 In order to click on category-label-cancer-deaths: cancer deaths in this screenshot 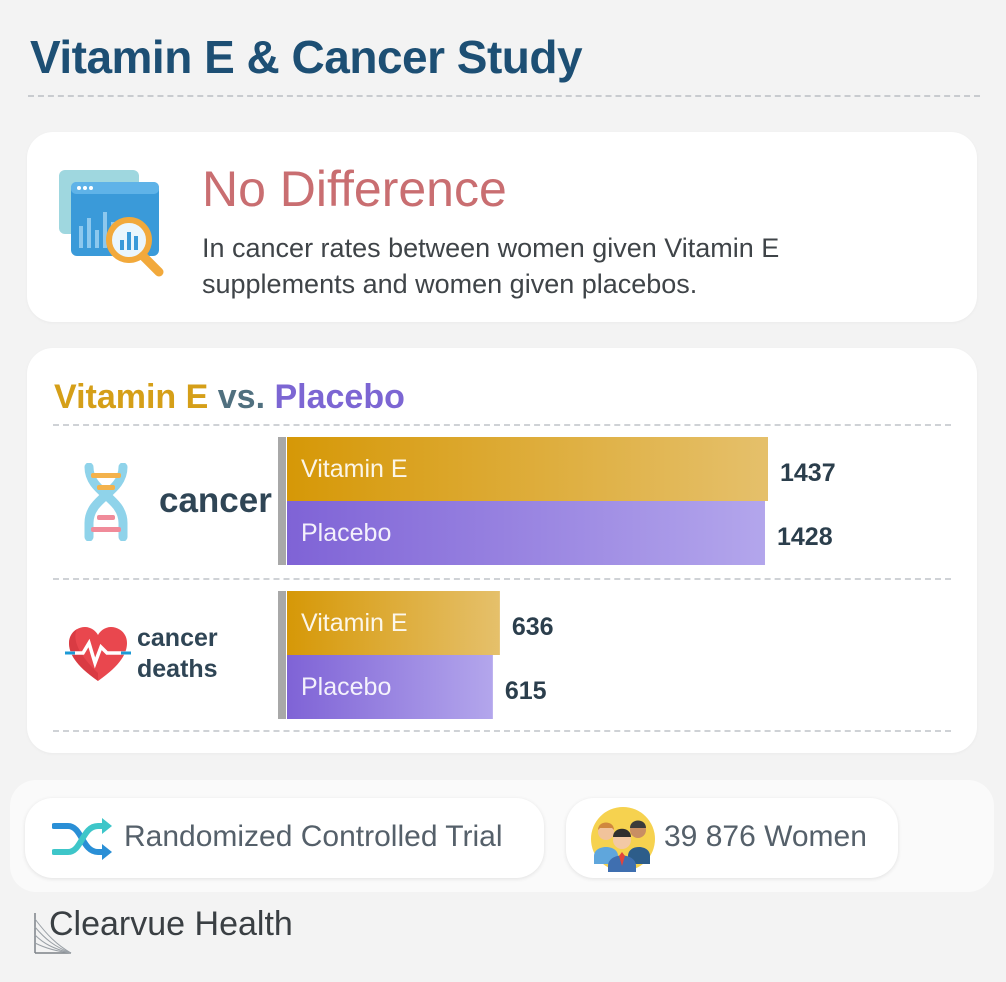, I will do `click(177, 654)`.